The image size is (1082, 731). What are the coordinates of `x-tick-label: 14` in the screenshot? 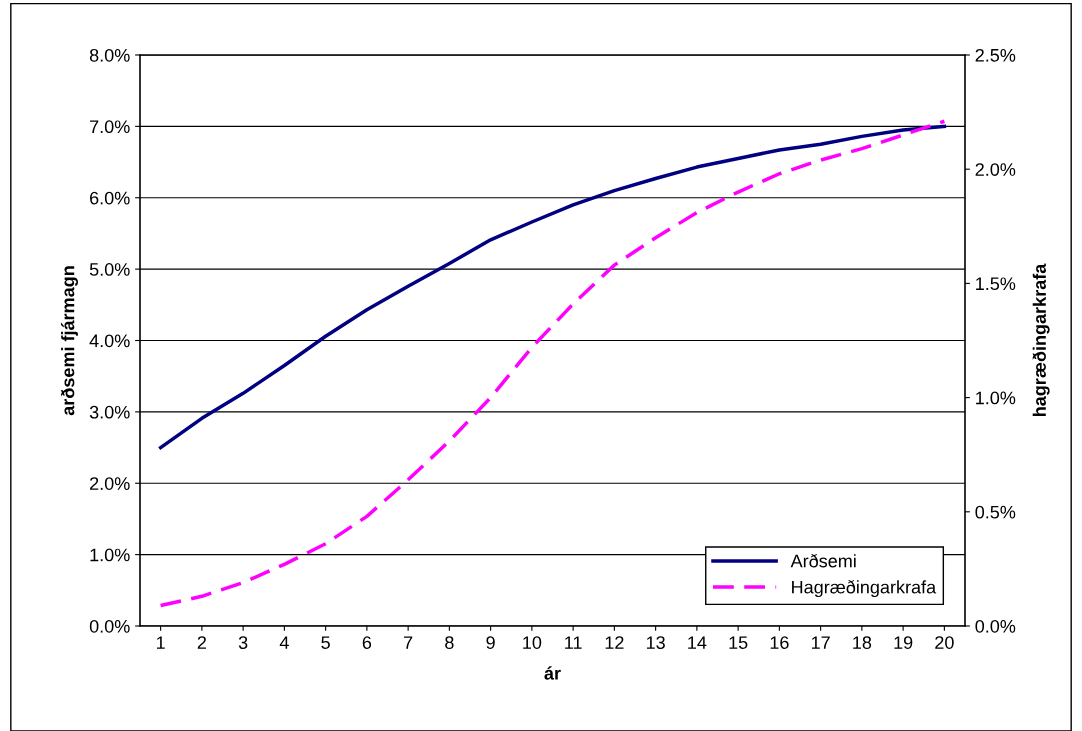 It's located at (697, 642).